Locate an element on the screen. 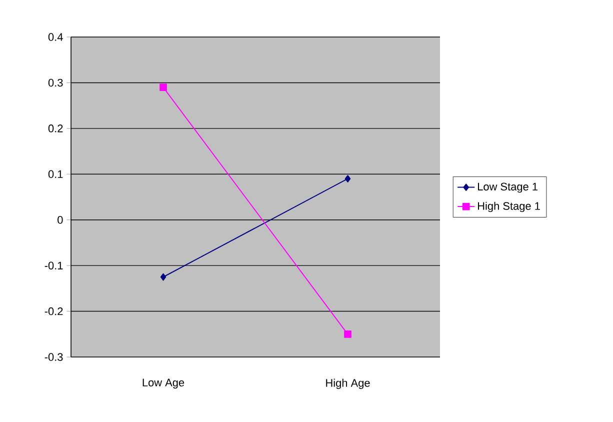  y-tick-label: 0.3 is located at coordinates (55, 82).